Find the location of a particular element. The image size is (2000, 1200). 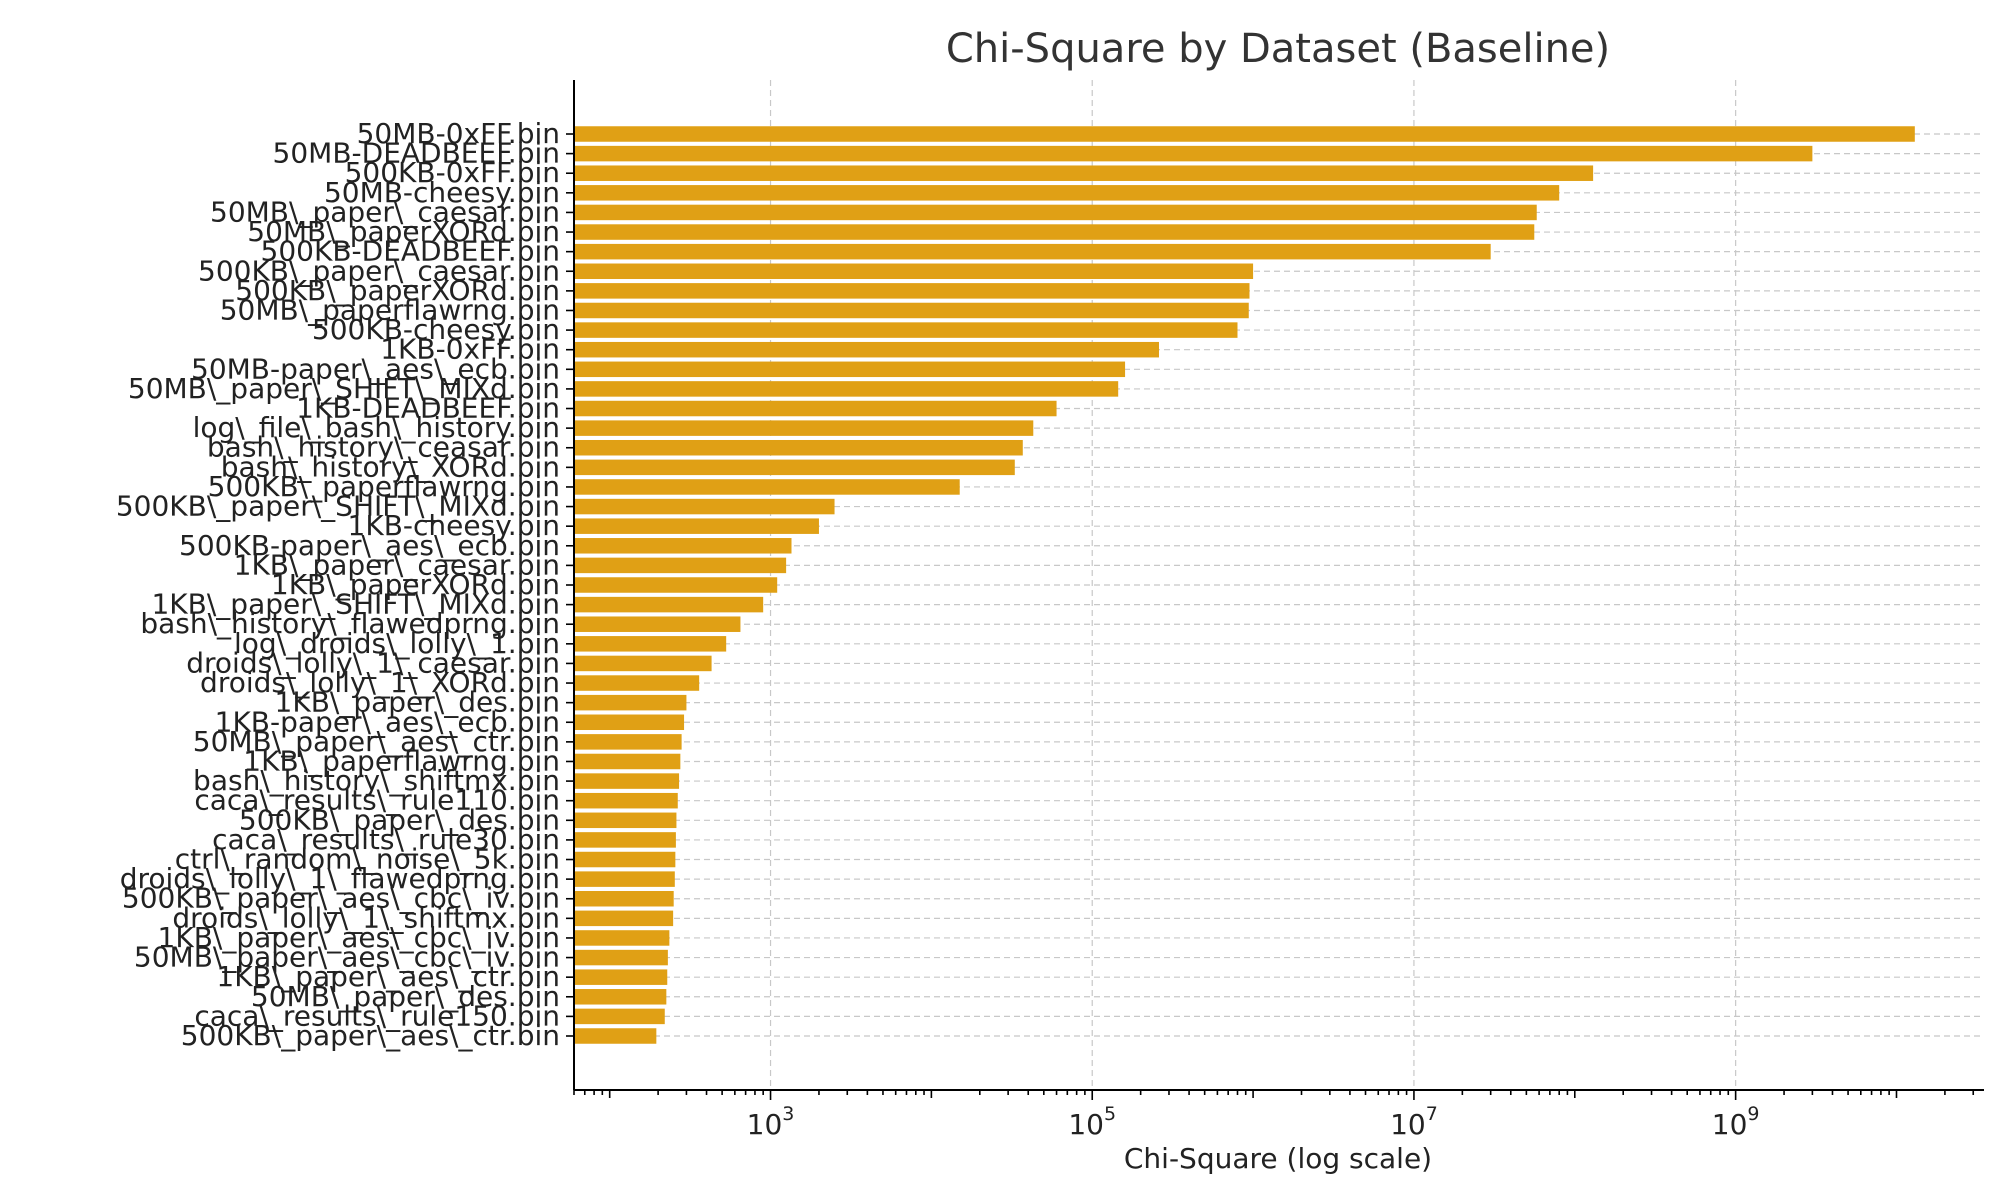

category-label: 50MB\_paper\_caesar.bin is located at coordinates (385, 211).